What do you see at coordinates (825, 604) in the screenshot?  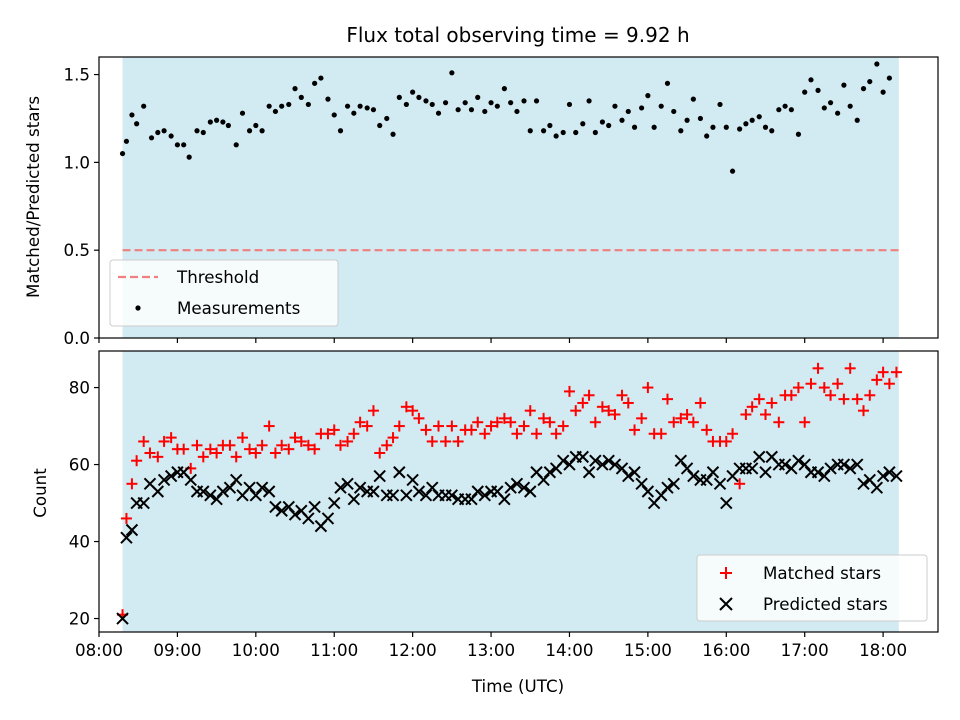 I see `legend-predicted-label: Predicted stars` at bounding box center [825, 604].